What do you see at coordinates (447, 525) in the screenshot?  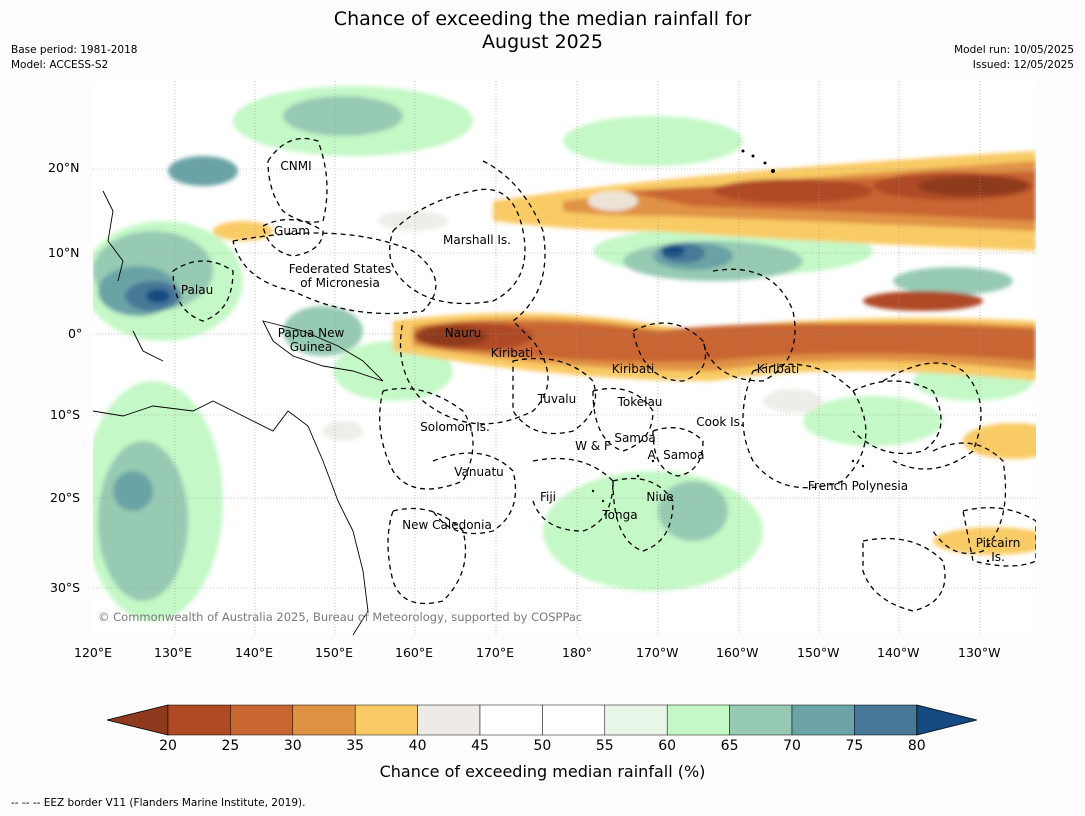 I see `place-label-new-caledonia: New Caledonia` at bounding box center [447, 525].